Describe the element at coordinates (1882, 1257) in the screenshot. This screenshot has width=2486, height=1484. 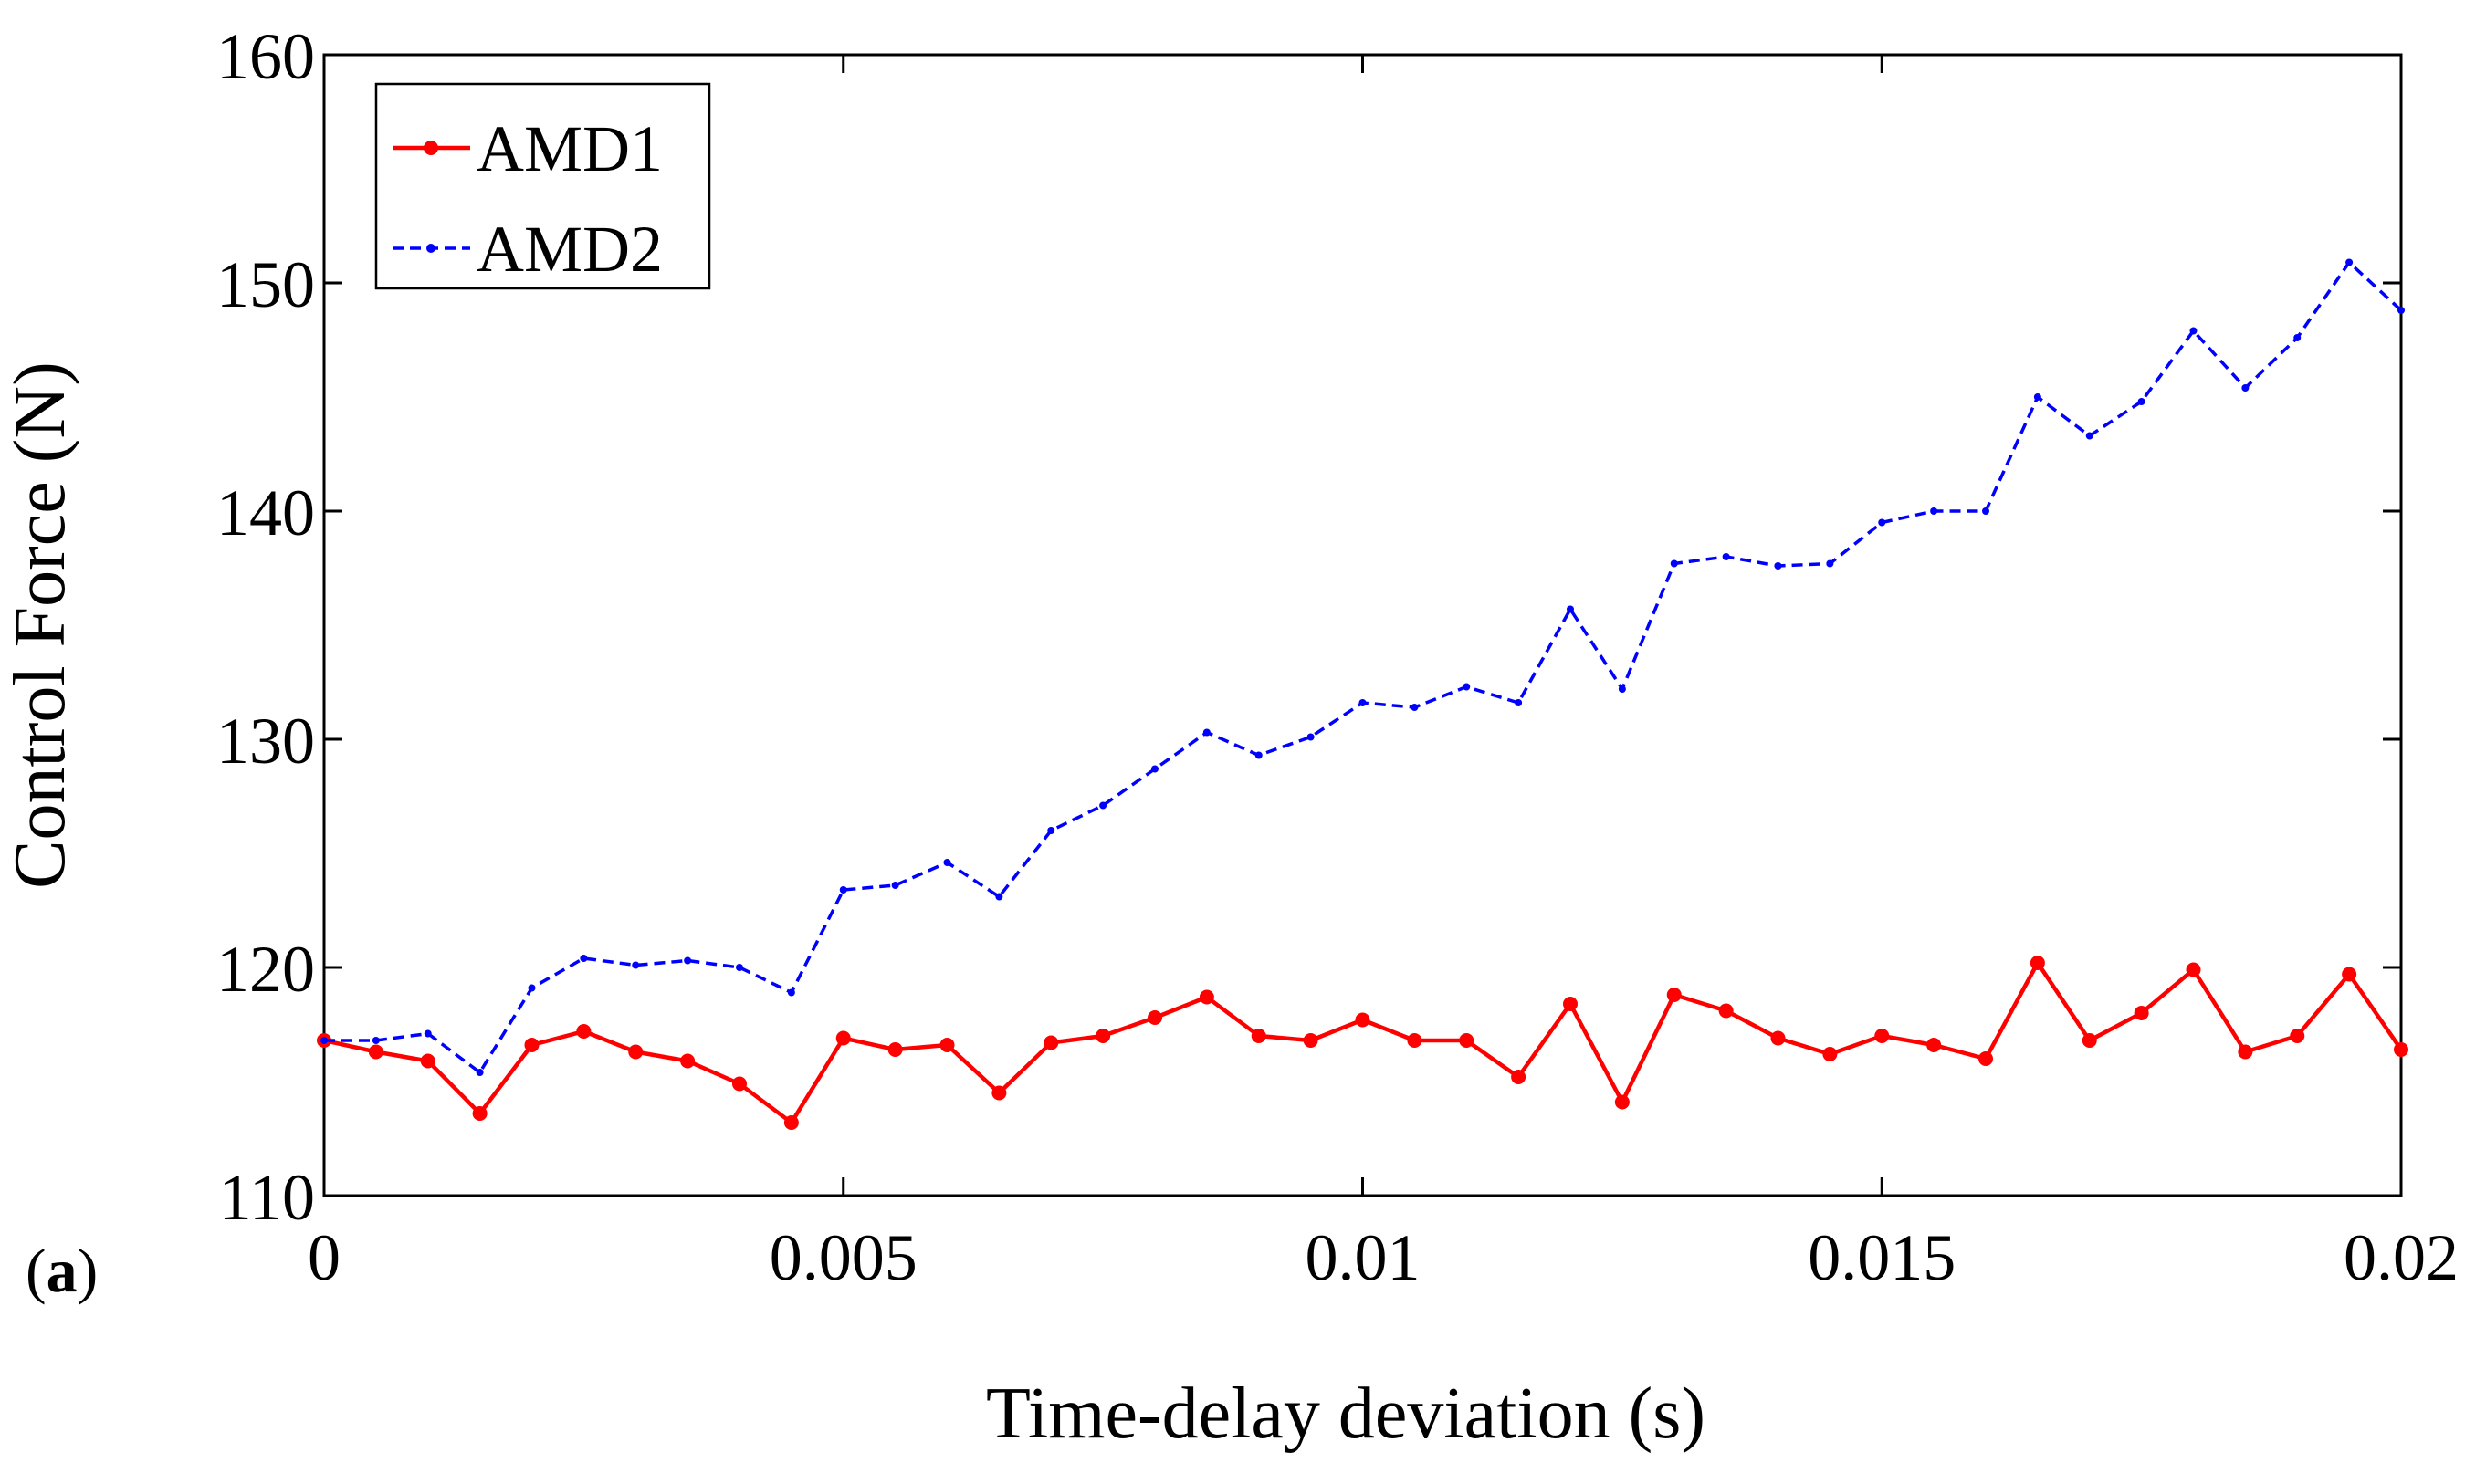
I see `x-tick-label: 0.015` at that location.